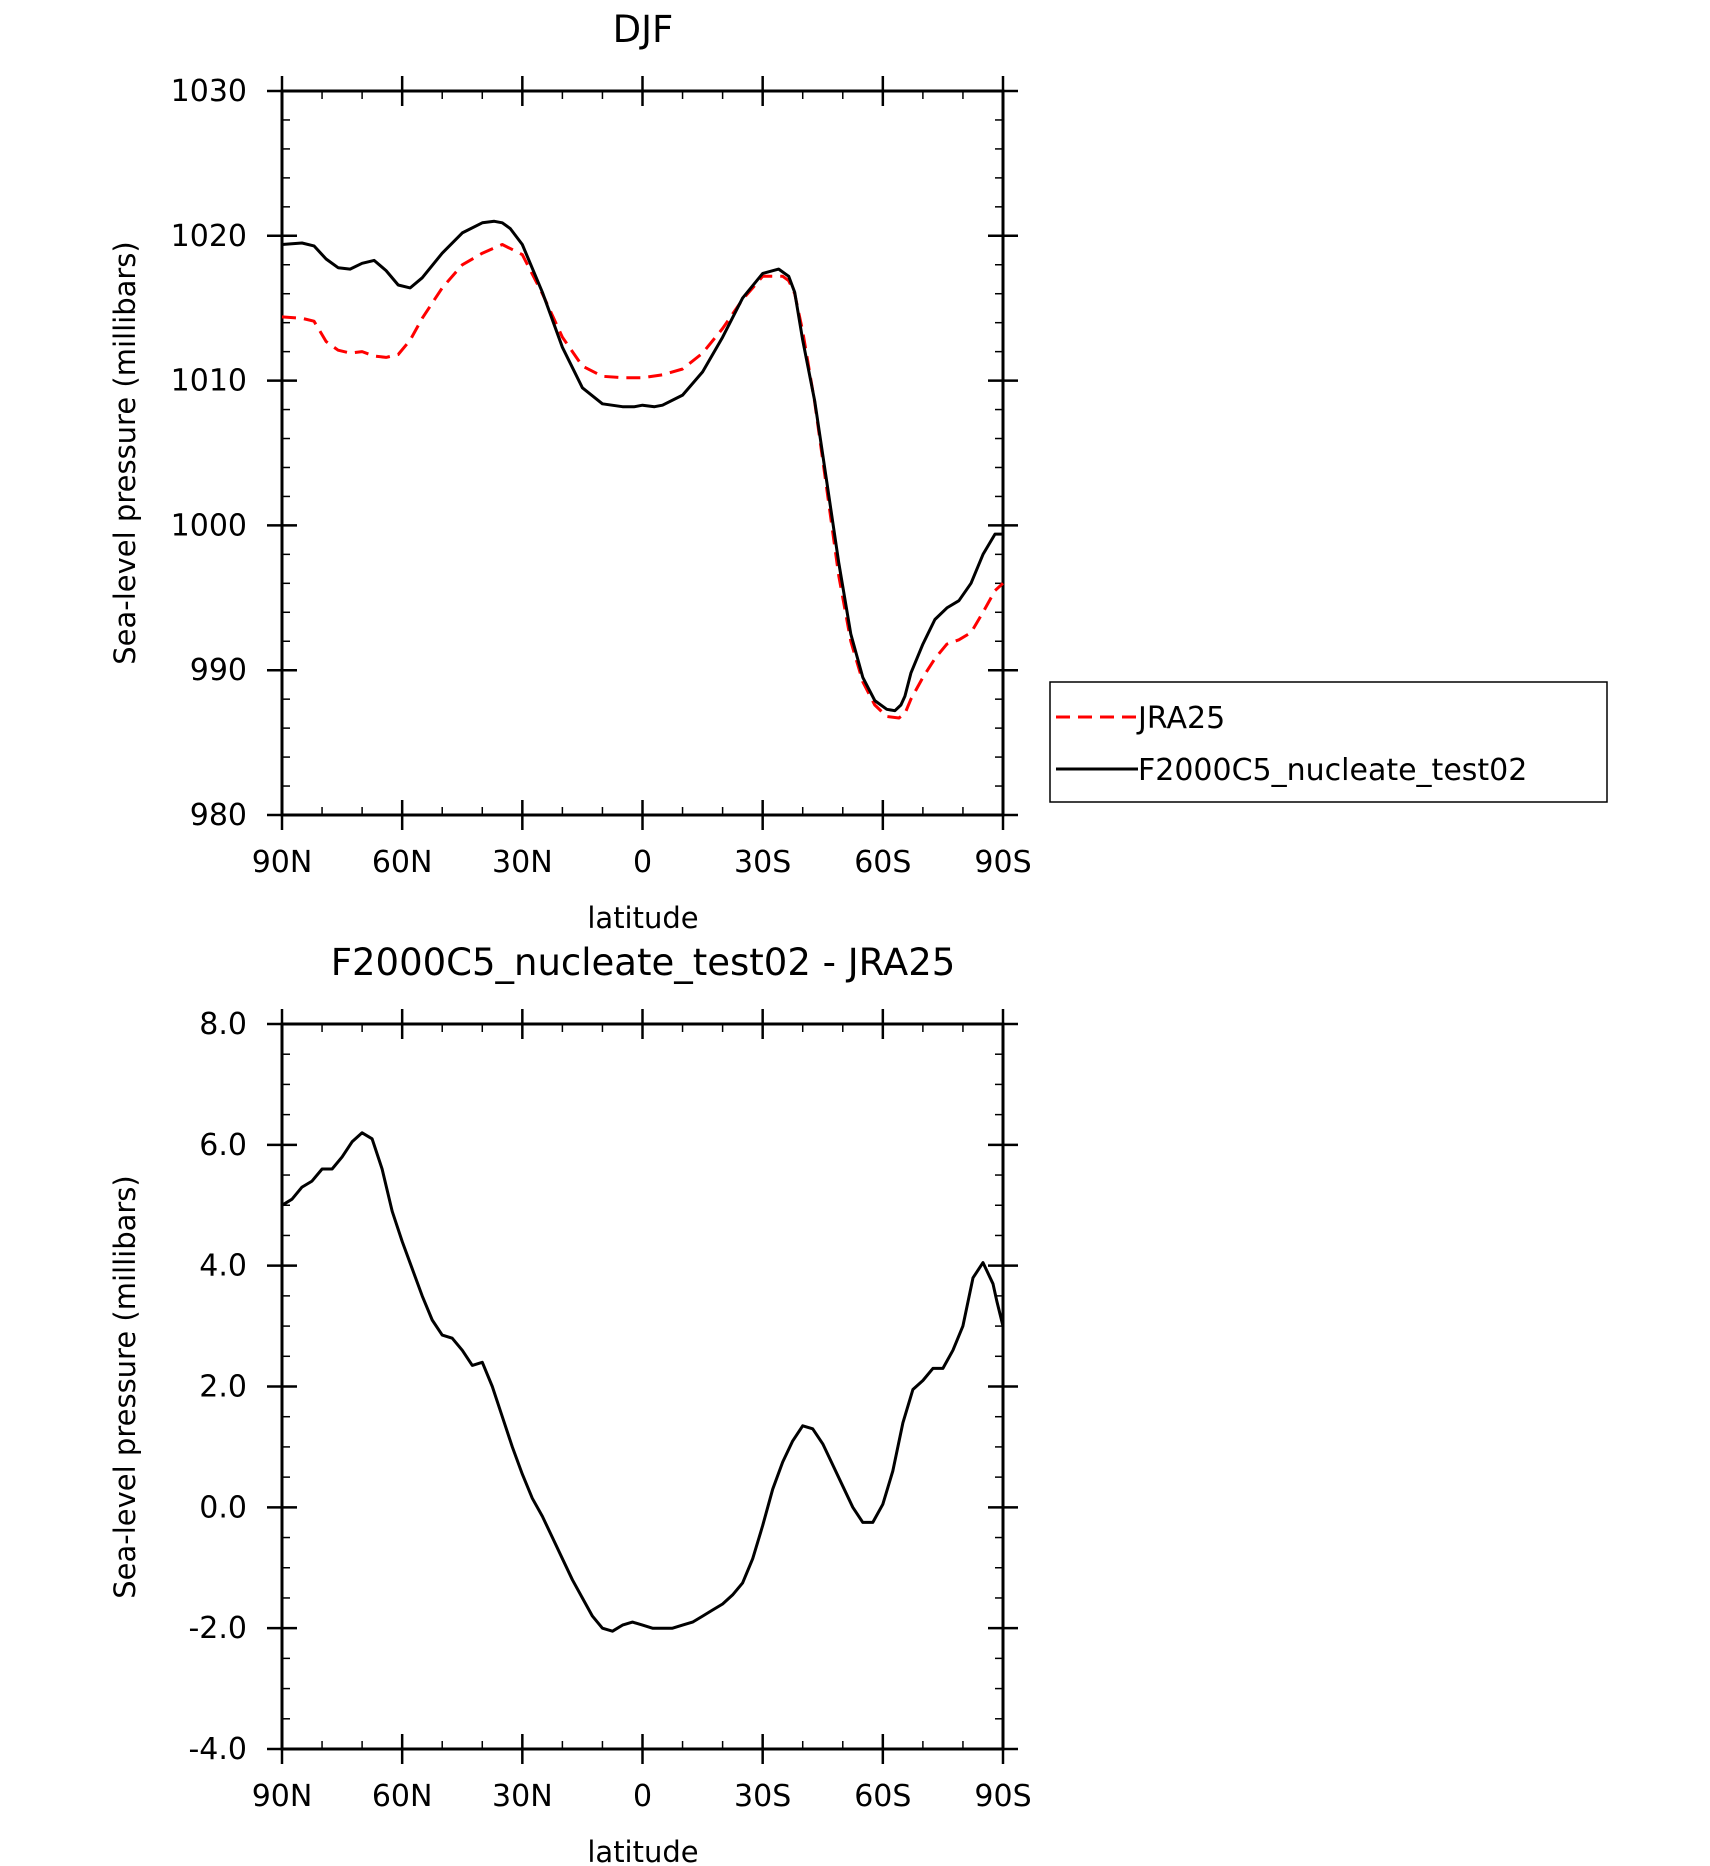 The width and height of the screenshot is (1710, 1866). What do you see at coordinates (125, 1386) in the screenshot?
I see `difference-y-axis-label: Sea-level pressure (millibars)` at bounding box center [125, 1386].